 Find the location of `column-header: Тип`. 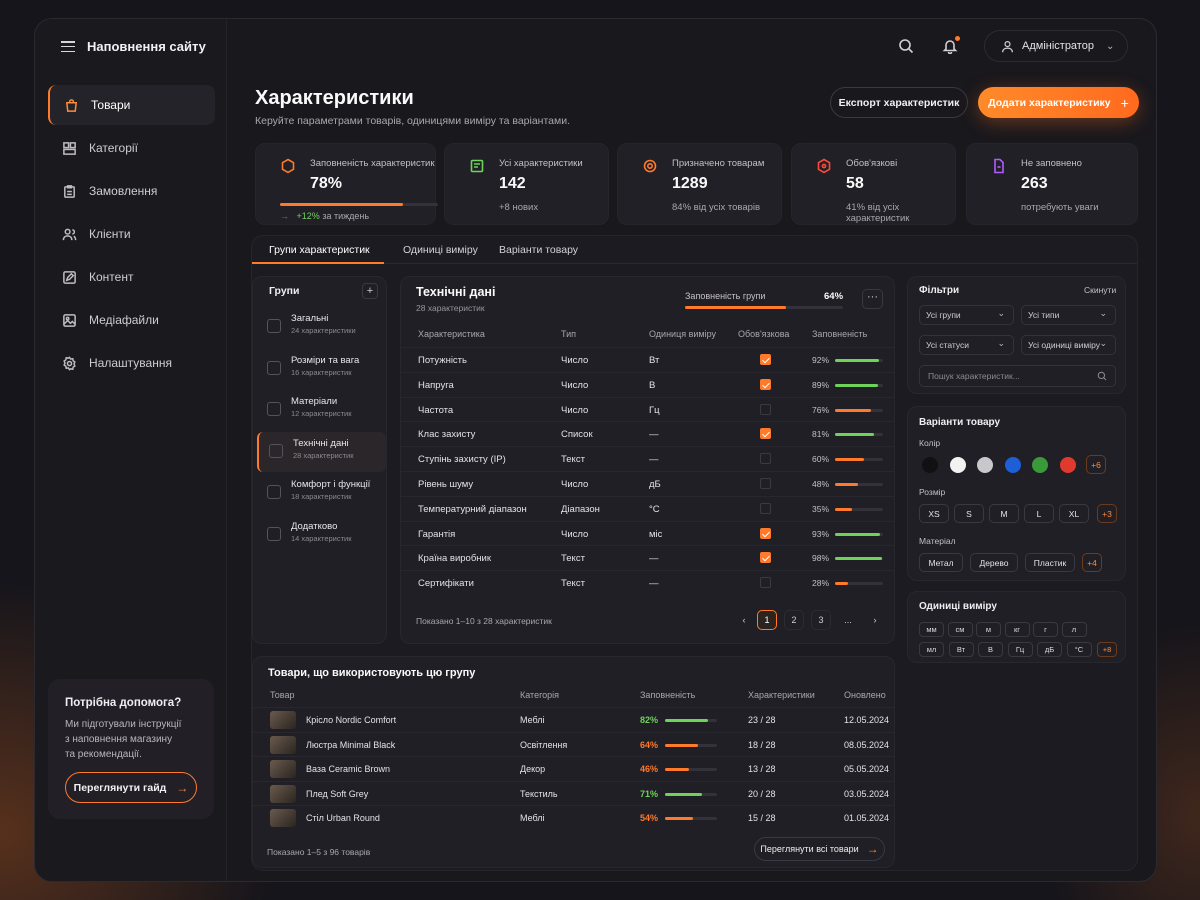

column-header: Тип is located at coordinates (569, 334).